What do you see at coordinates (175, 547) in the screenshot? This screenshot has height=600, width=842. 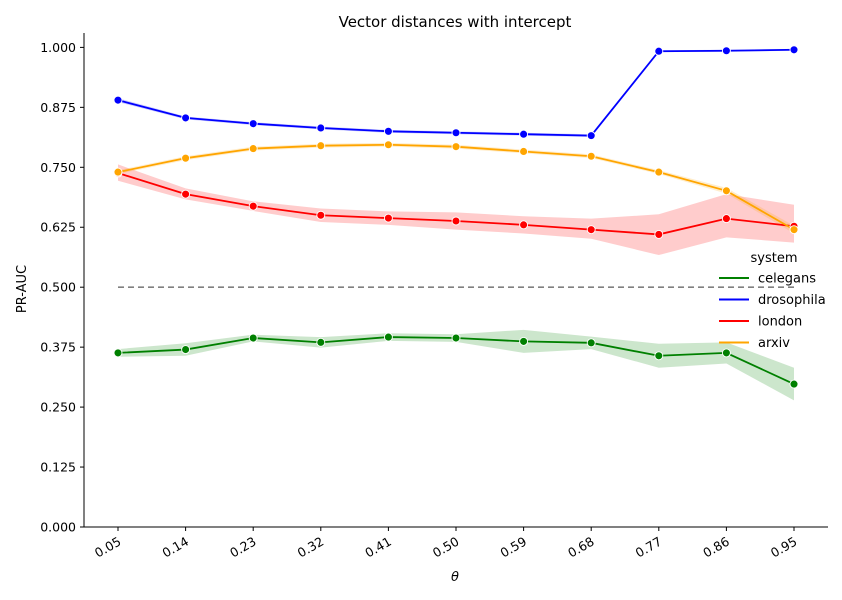 I see `x-tick-label: 0.14` at bounding box center [175, 547].